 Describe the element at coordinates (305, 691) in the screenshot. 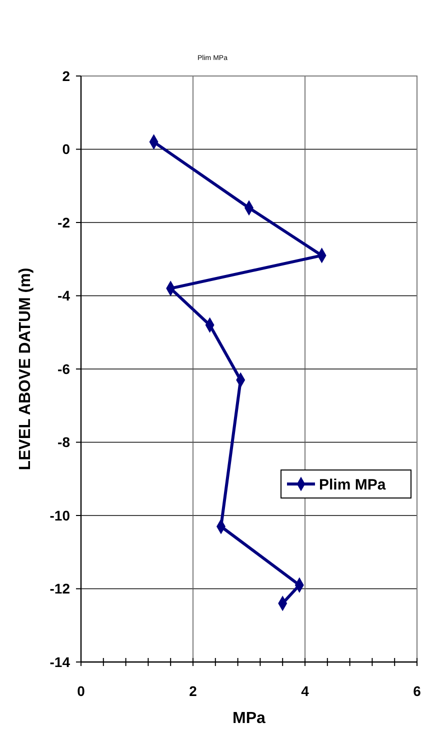

I see `x-tick-label: 4` at that location.